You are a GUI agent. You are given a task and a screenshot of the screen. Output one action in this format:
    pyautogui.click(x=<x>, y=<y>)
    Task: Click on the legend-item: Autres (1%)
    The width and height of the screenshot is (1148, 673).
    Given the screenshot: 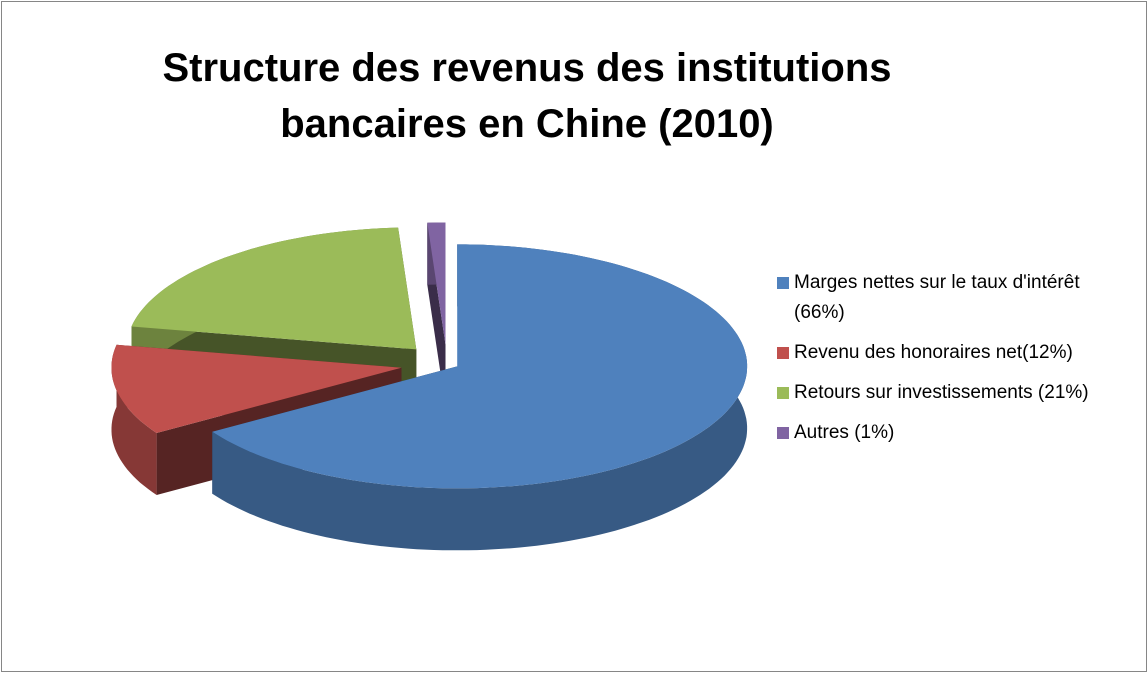 What is the action you would take?
    pyautogui.click(x=949, y=433)
    